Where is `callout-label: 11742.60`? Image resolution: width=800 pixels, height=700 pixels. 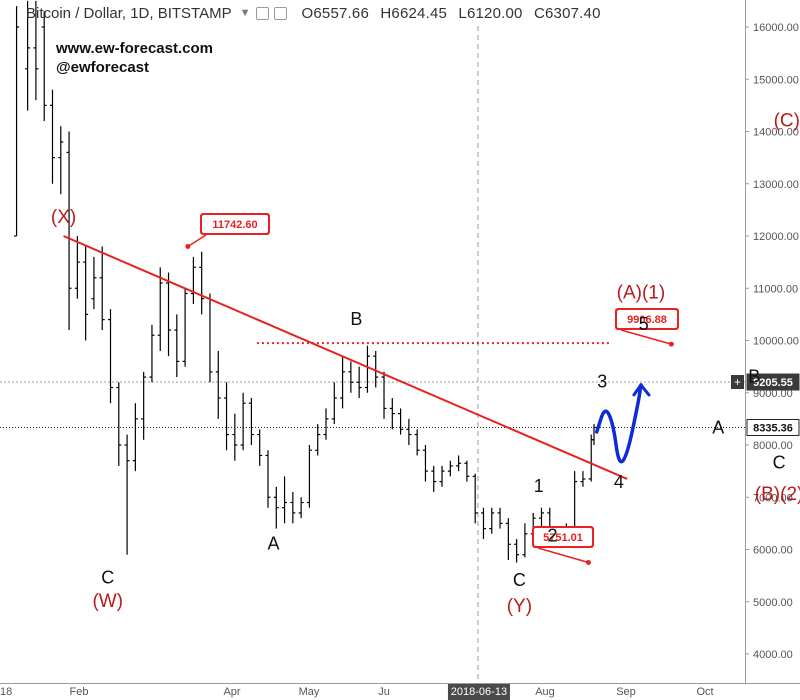
callout-label: 11742.60 is located at coordinates (234, 225).